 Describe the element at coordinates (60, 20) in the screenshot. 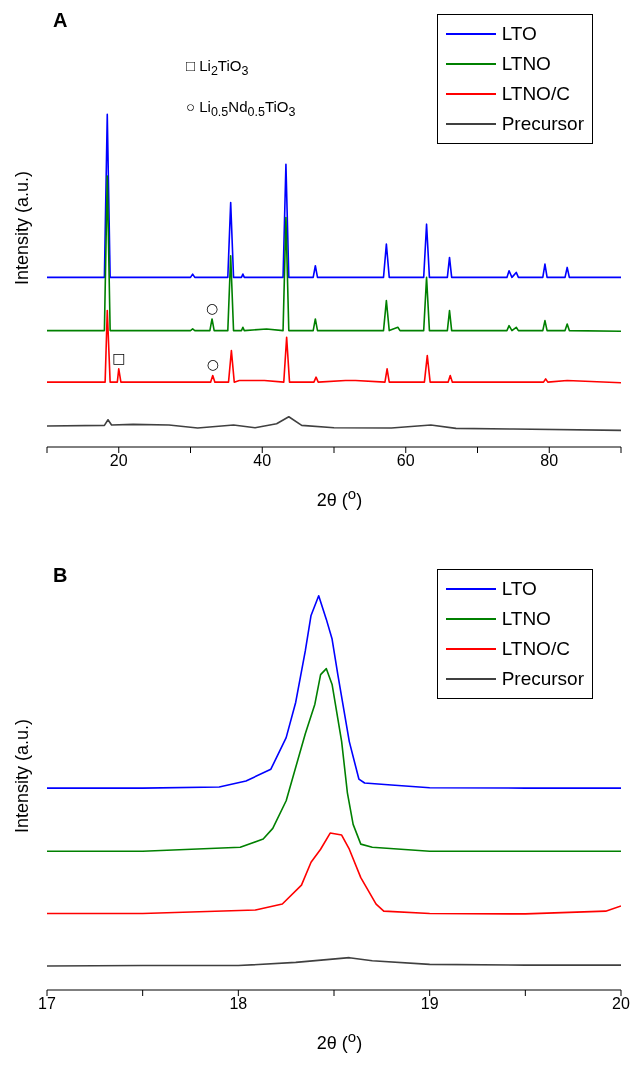

I see `chart-title: A` at that location.